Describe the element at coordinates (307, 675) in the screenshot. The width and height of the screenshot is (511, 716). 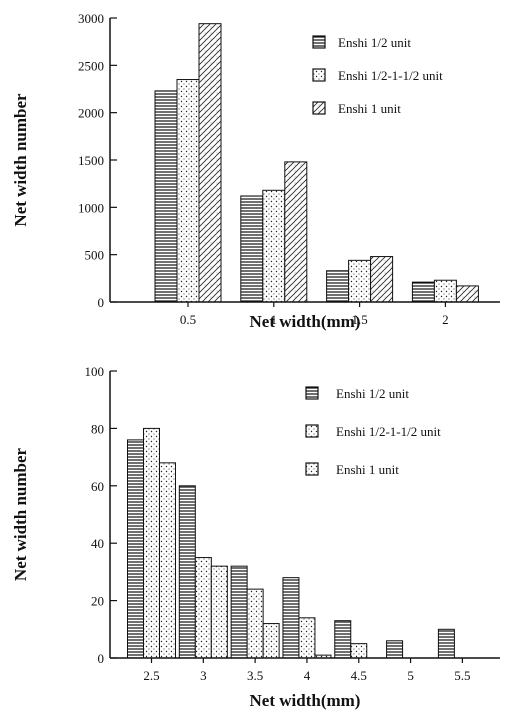
I see `x-tick-label: 4` at that location.